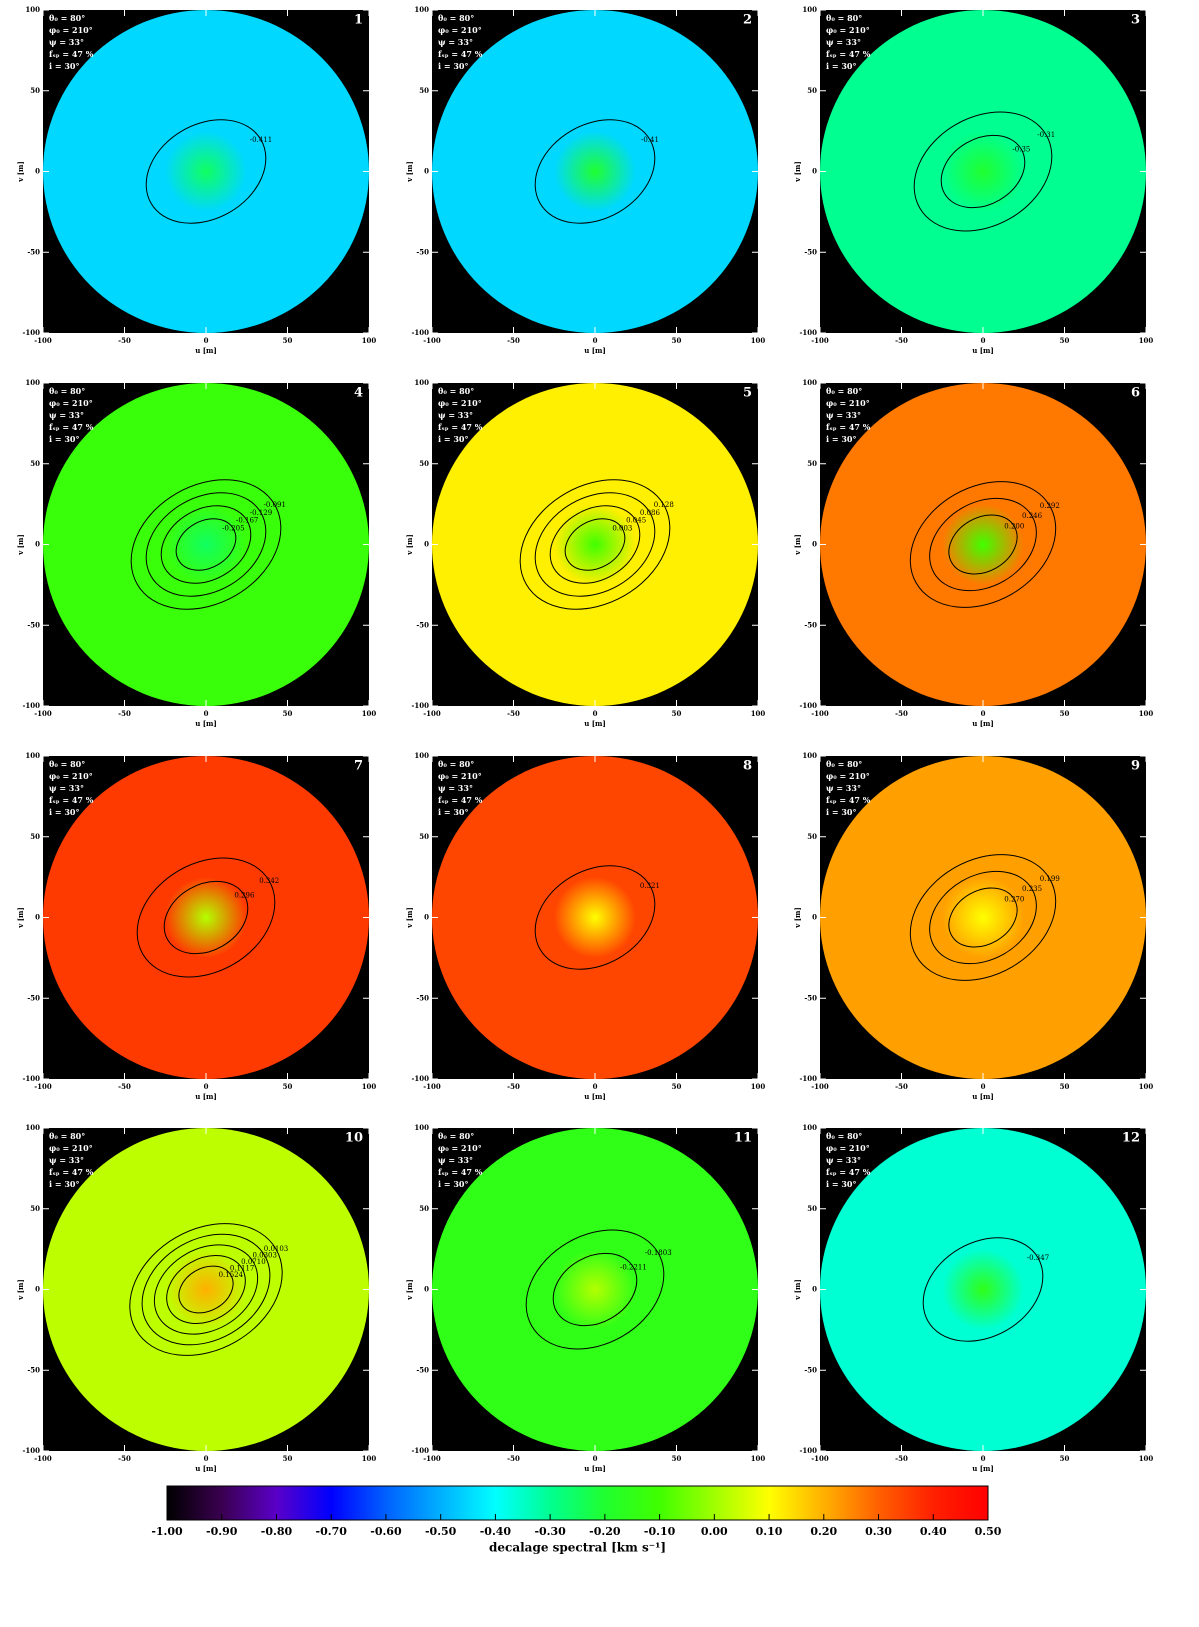  I want to click on contour-label: 0.270, so click(1014, 899).